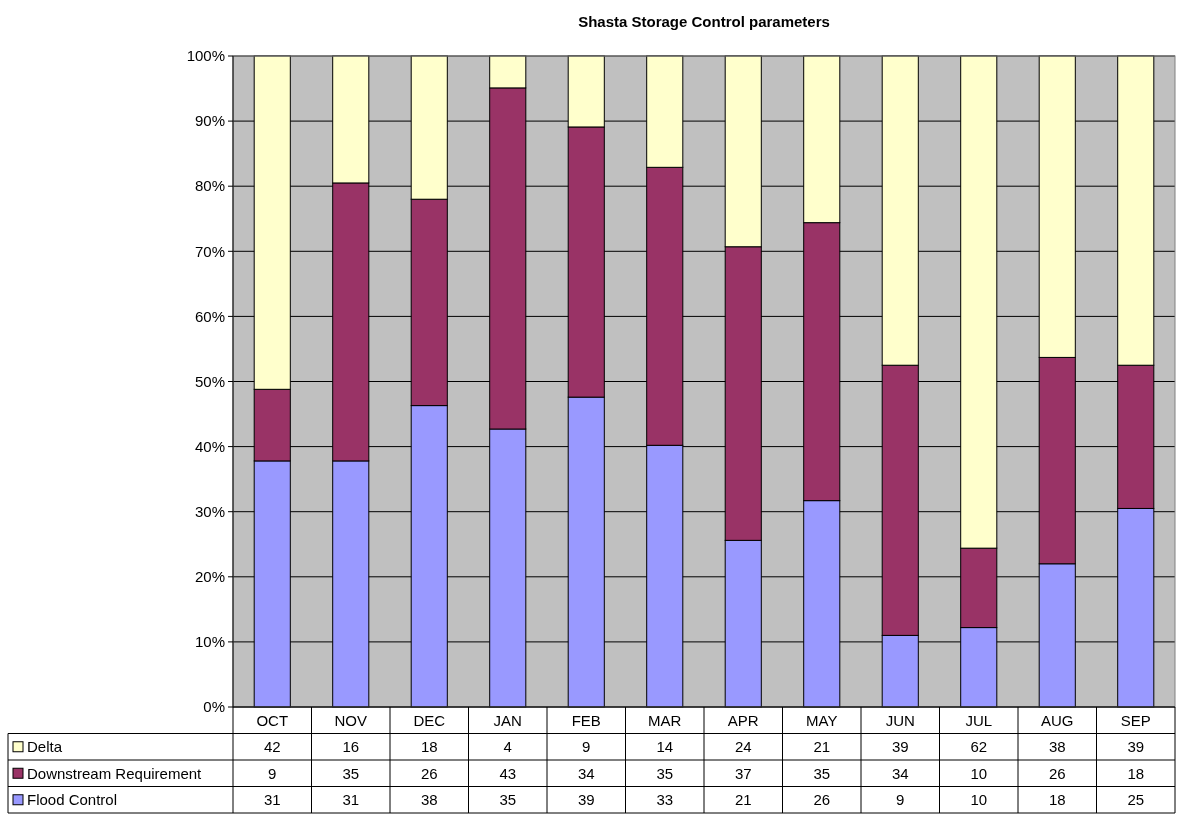 This screenshot has height=823, width=1179. I want to click on text: 33, so click(665, 799).